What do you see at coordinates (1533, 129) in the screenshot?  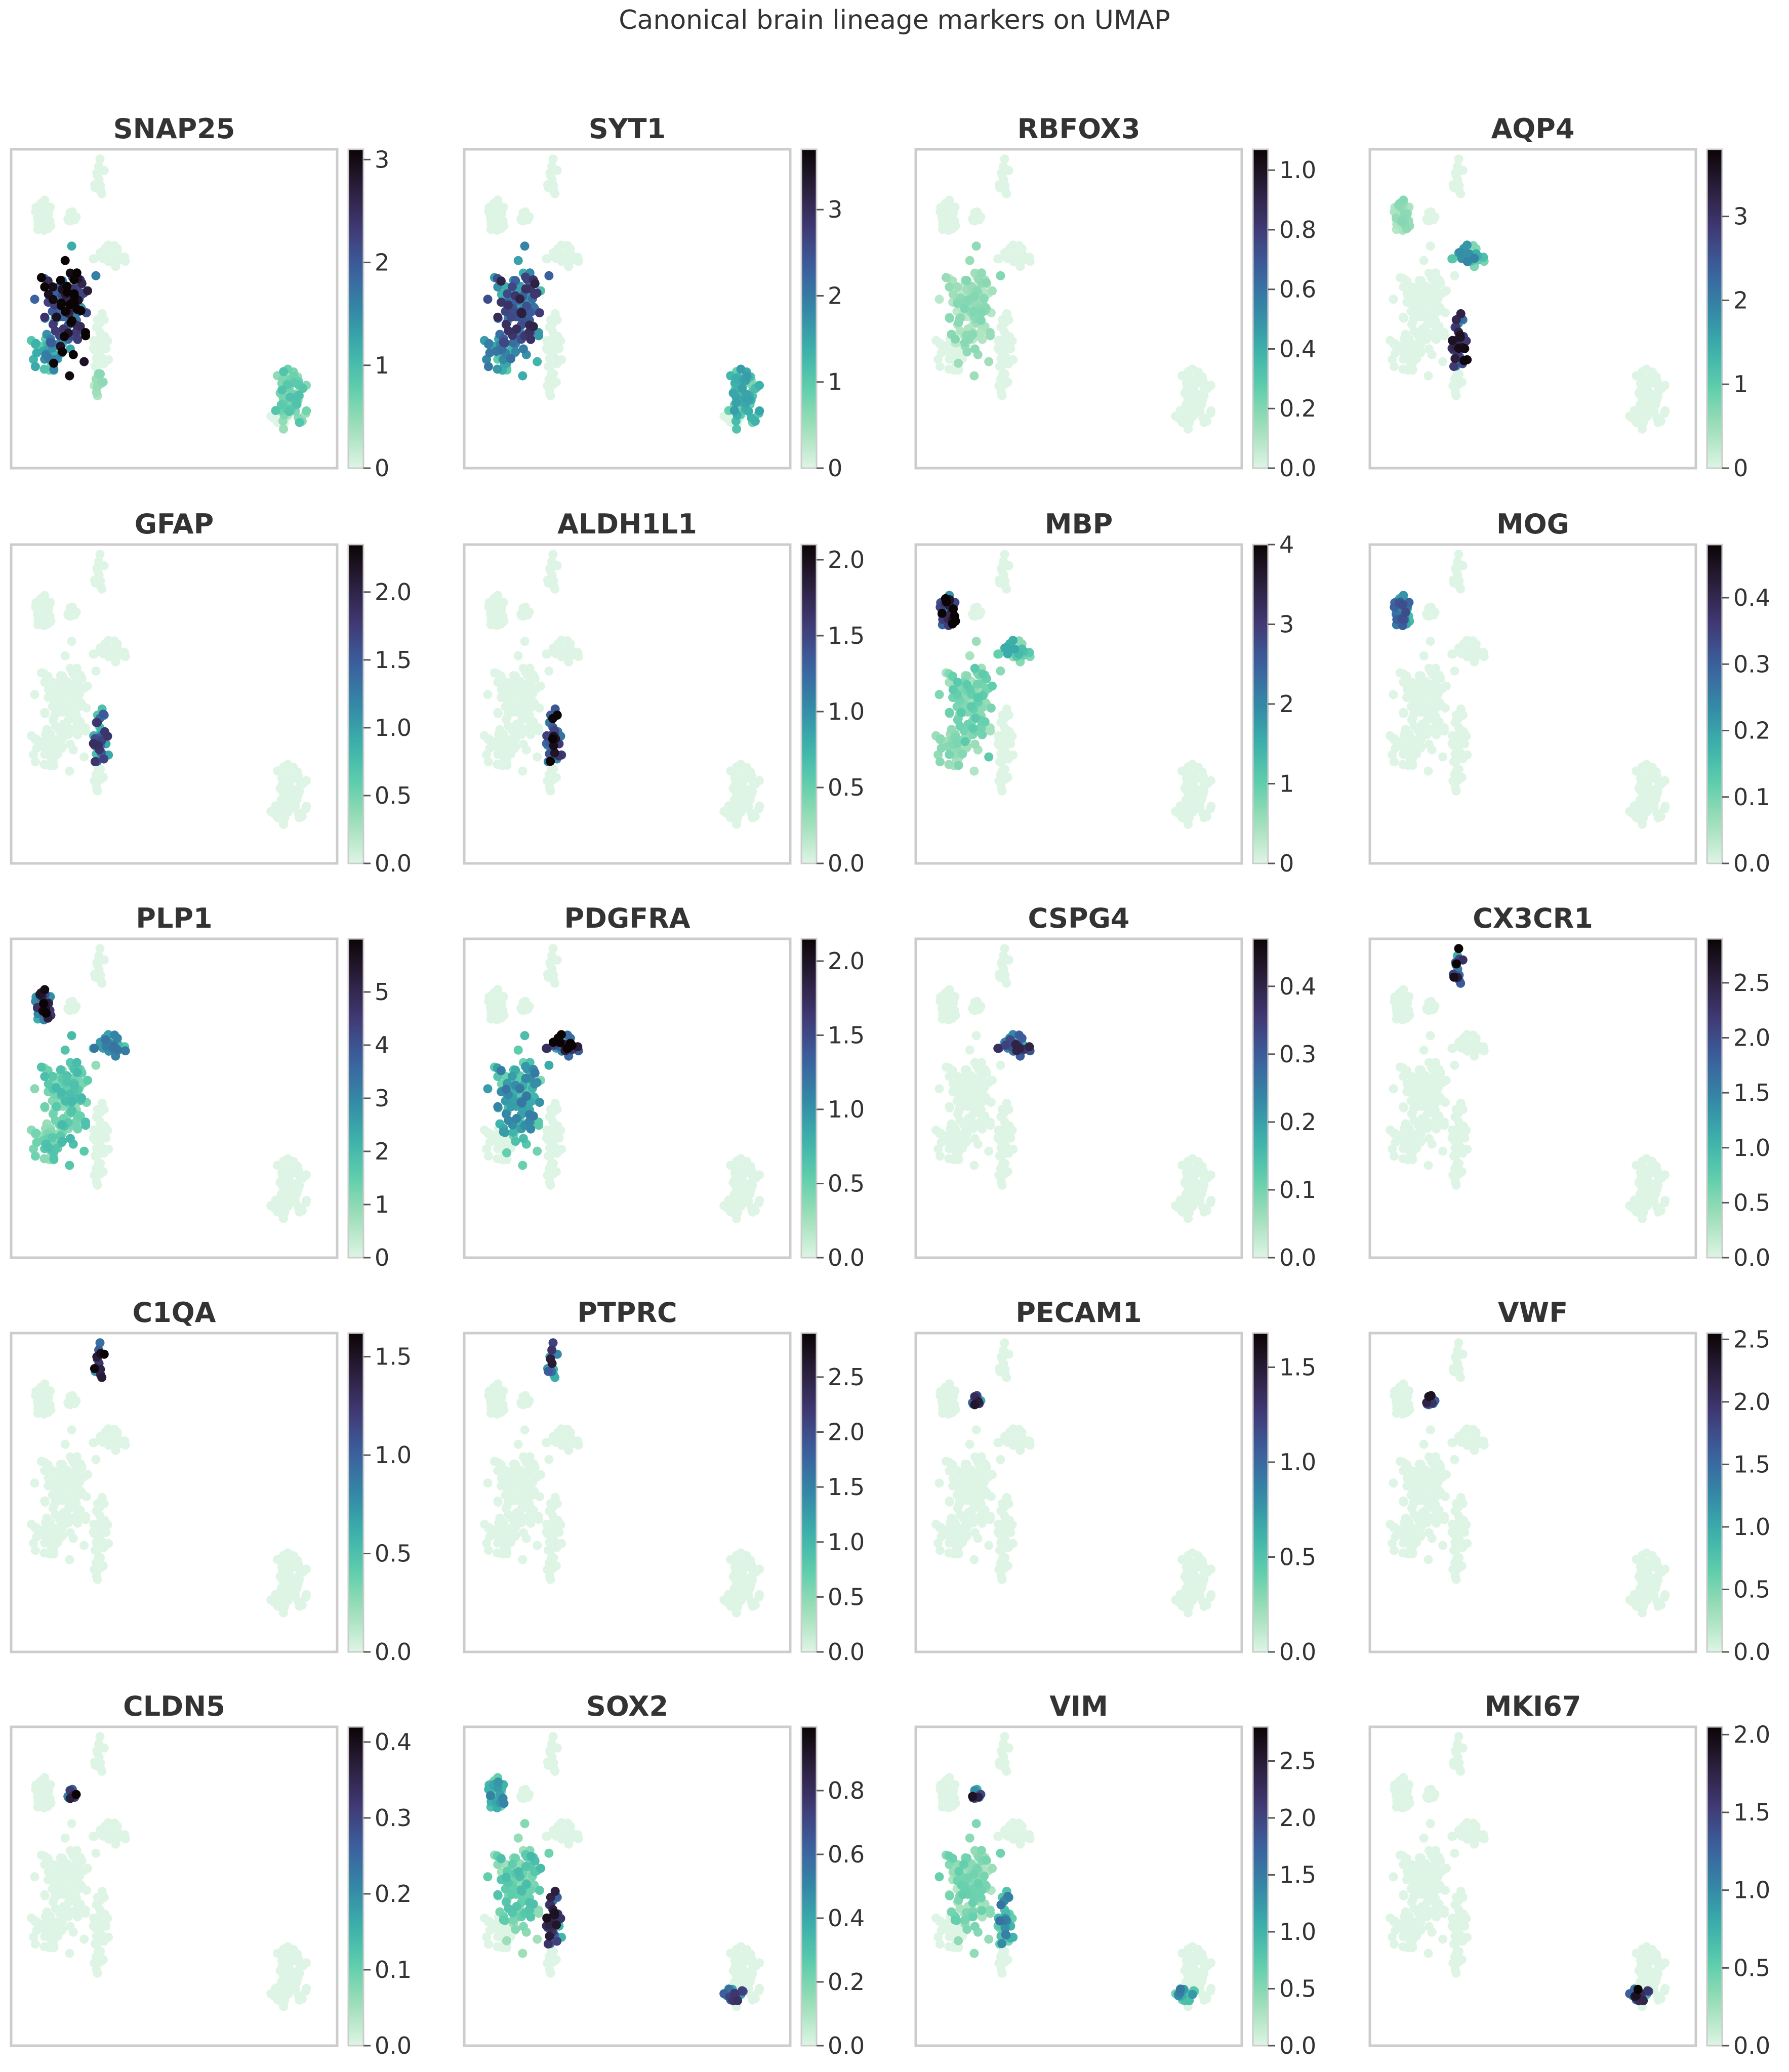 I see `panel-title: AQP4` at bounding box center [1533, 129].